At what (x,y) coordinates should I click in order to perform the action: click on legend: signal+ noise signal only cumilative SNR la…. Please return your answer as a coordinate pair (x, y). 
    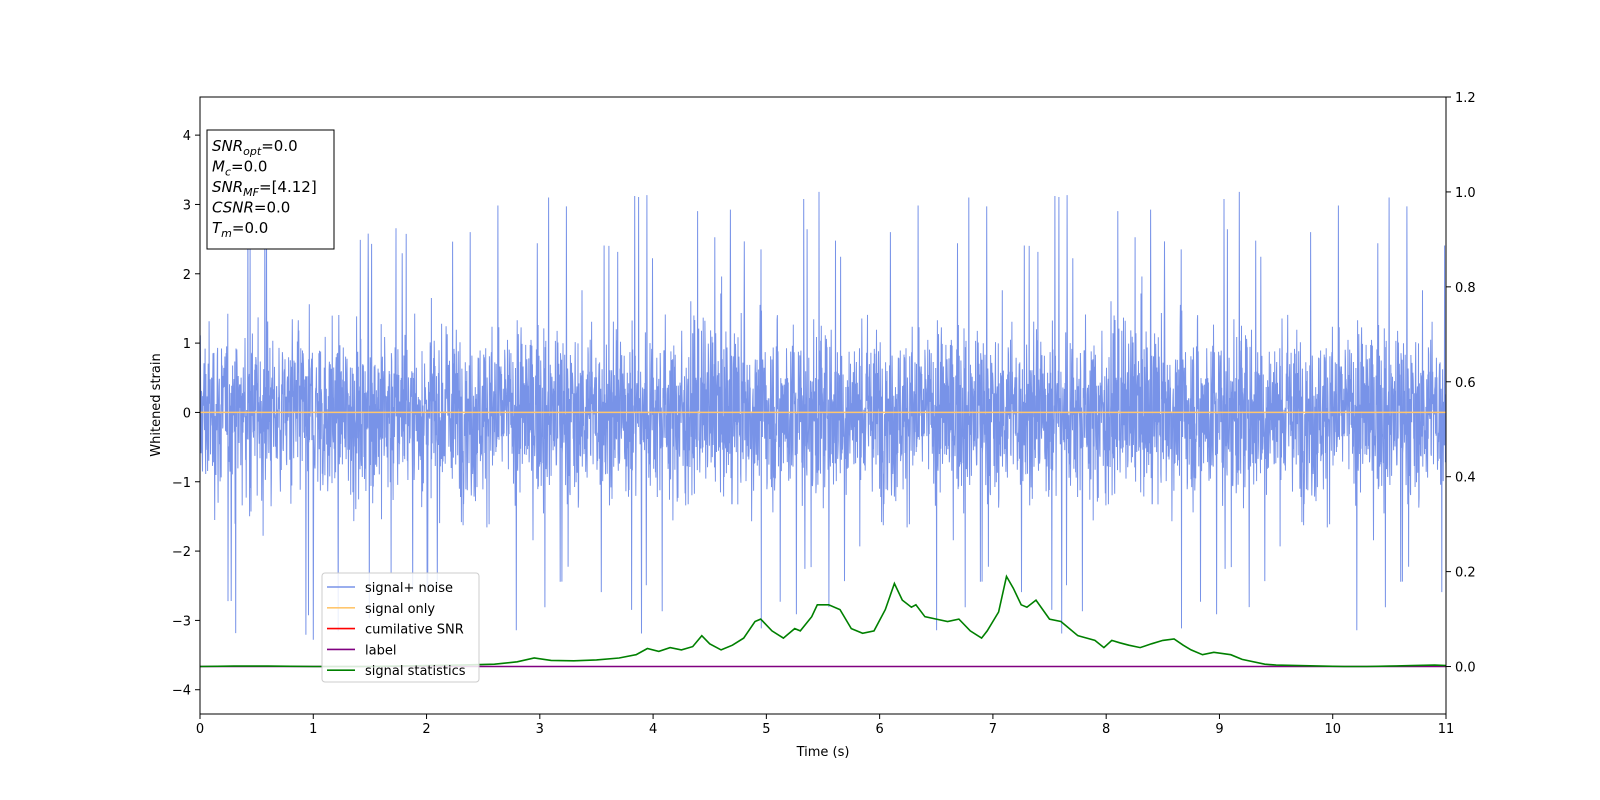
    Looking at the image, I should click on (400, 627).